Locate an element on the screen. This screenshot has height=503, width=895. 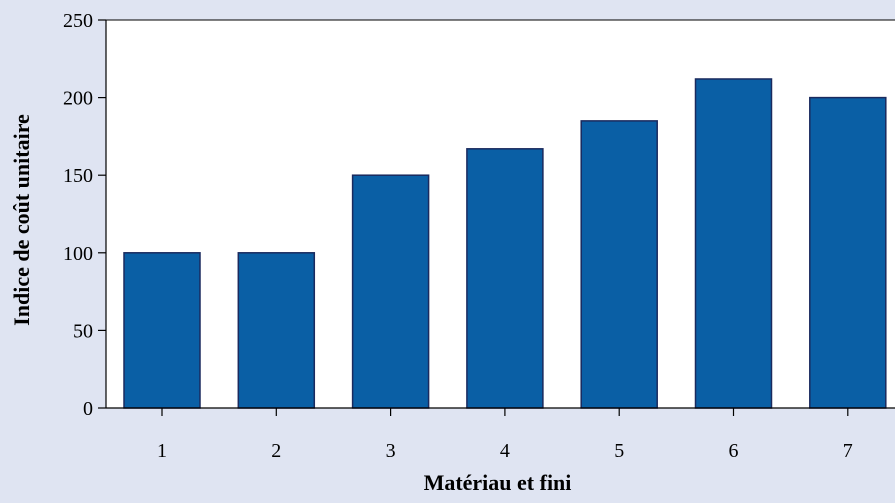
y-tick-label-150: 150 is located at coordinates (78, 176).